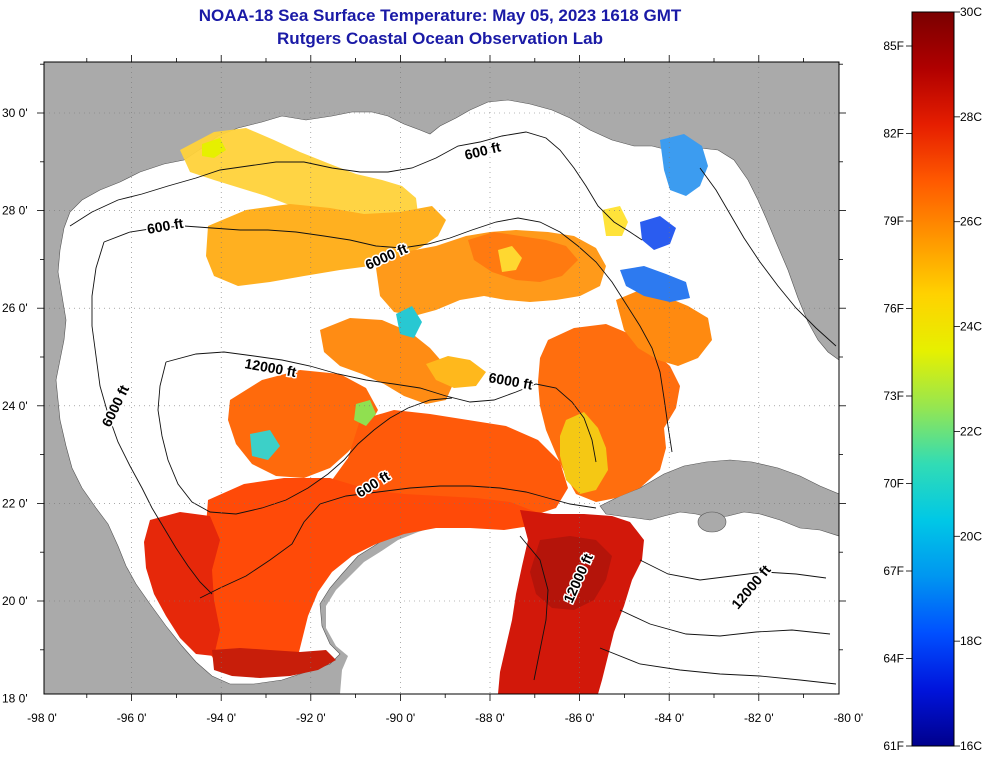  What do you see at coordinates (893, 134) in the screenshot?
I see `colorbar-fahrenheit-label: 82F` at bounding box center [893, 134].